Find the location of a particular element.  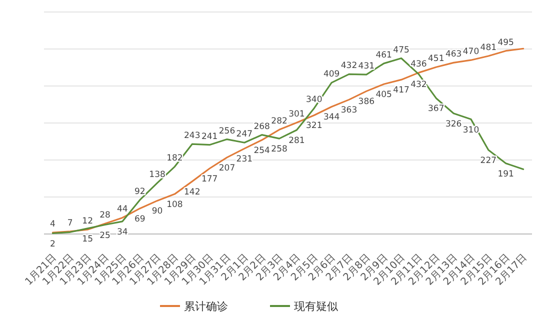

data-label: 12 is located at coordinates (87, 221).